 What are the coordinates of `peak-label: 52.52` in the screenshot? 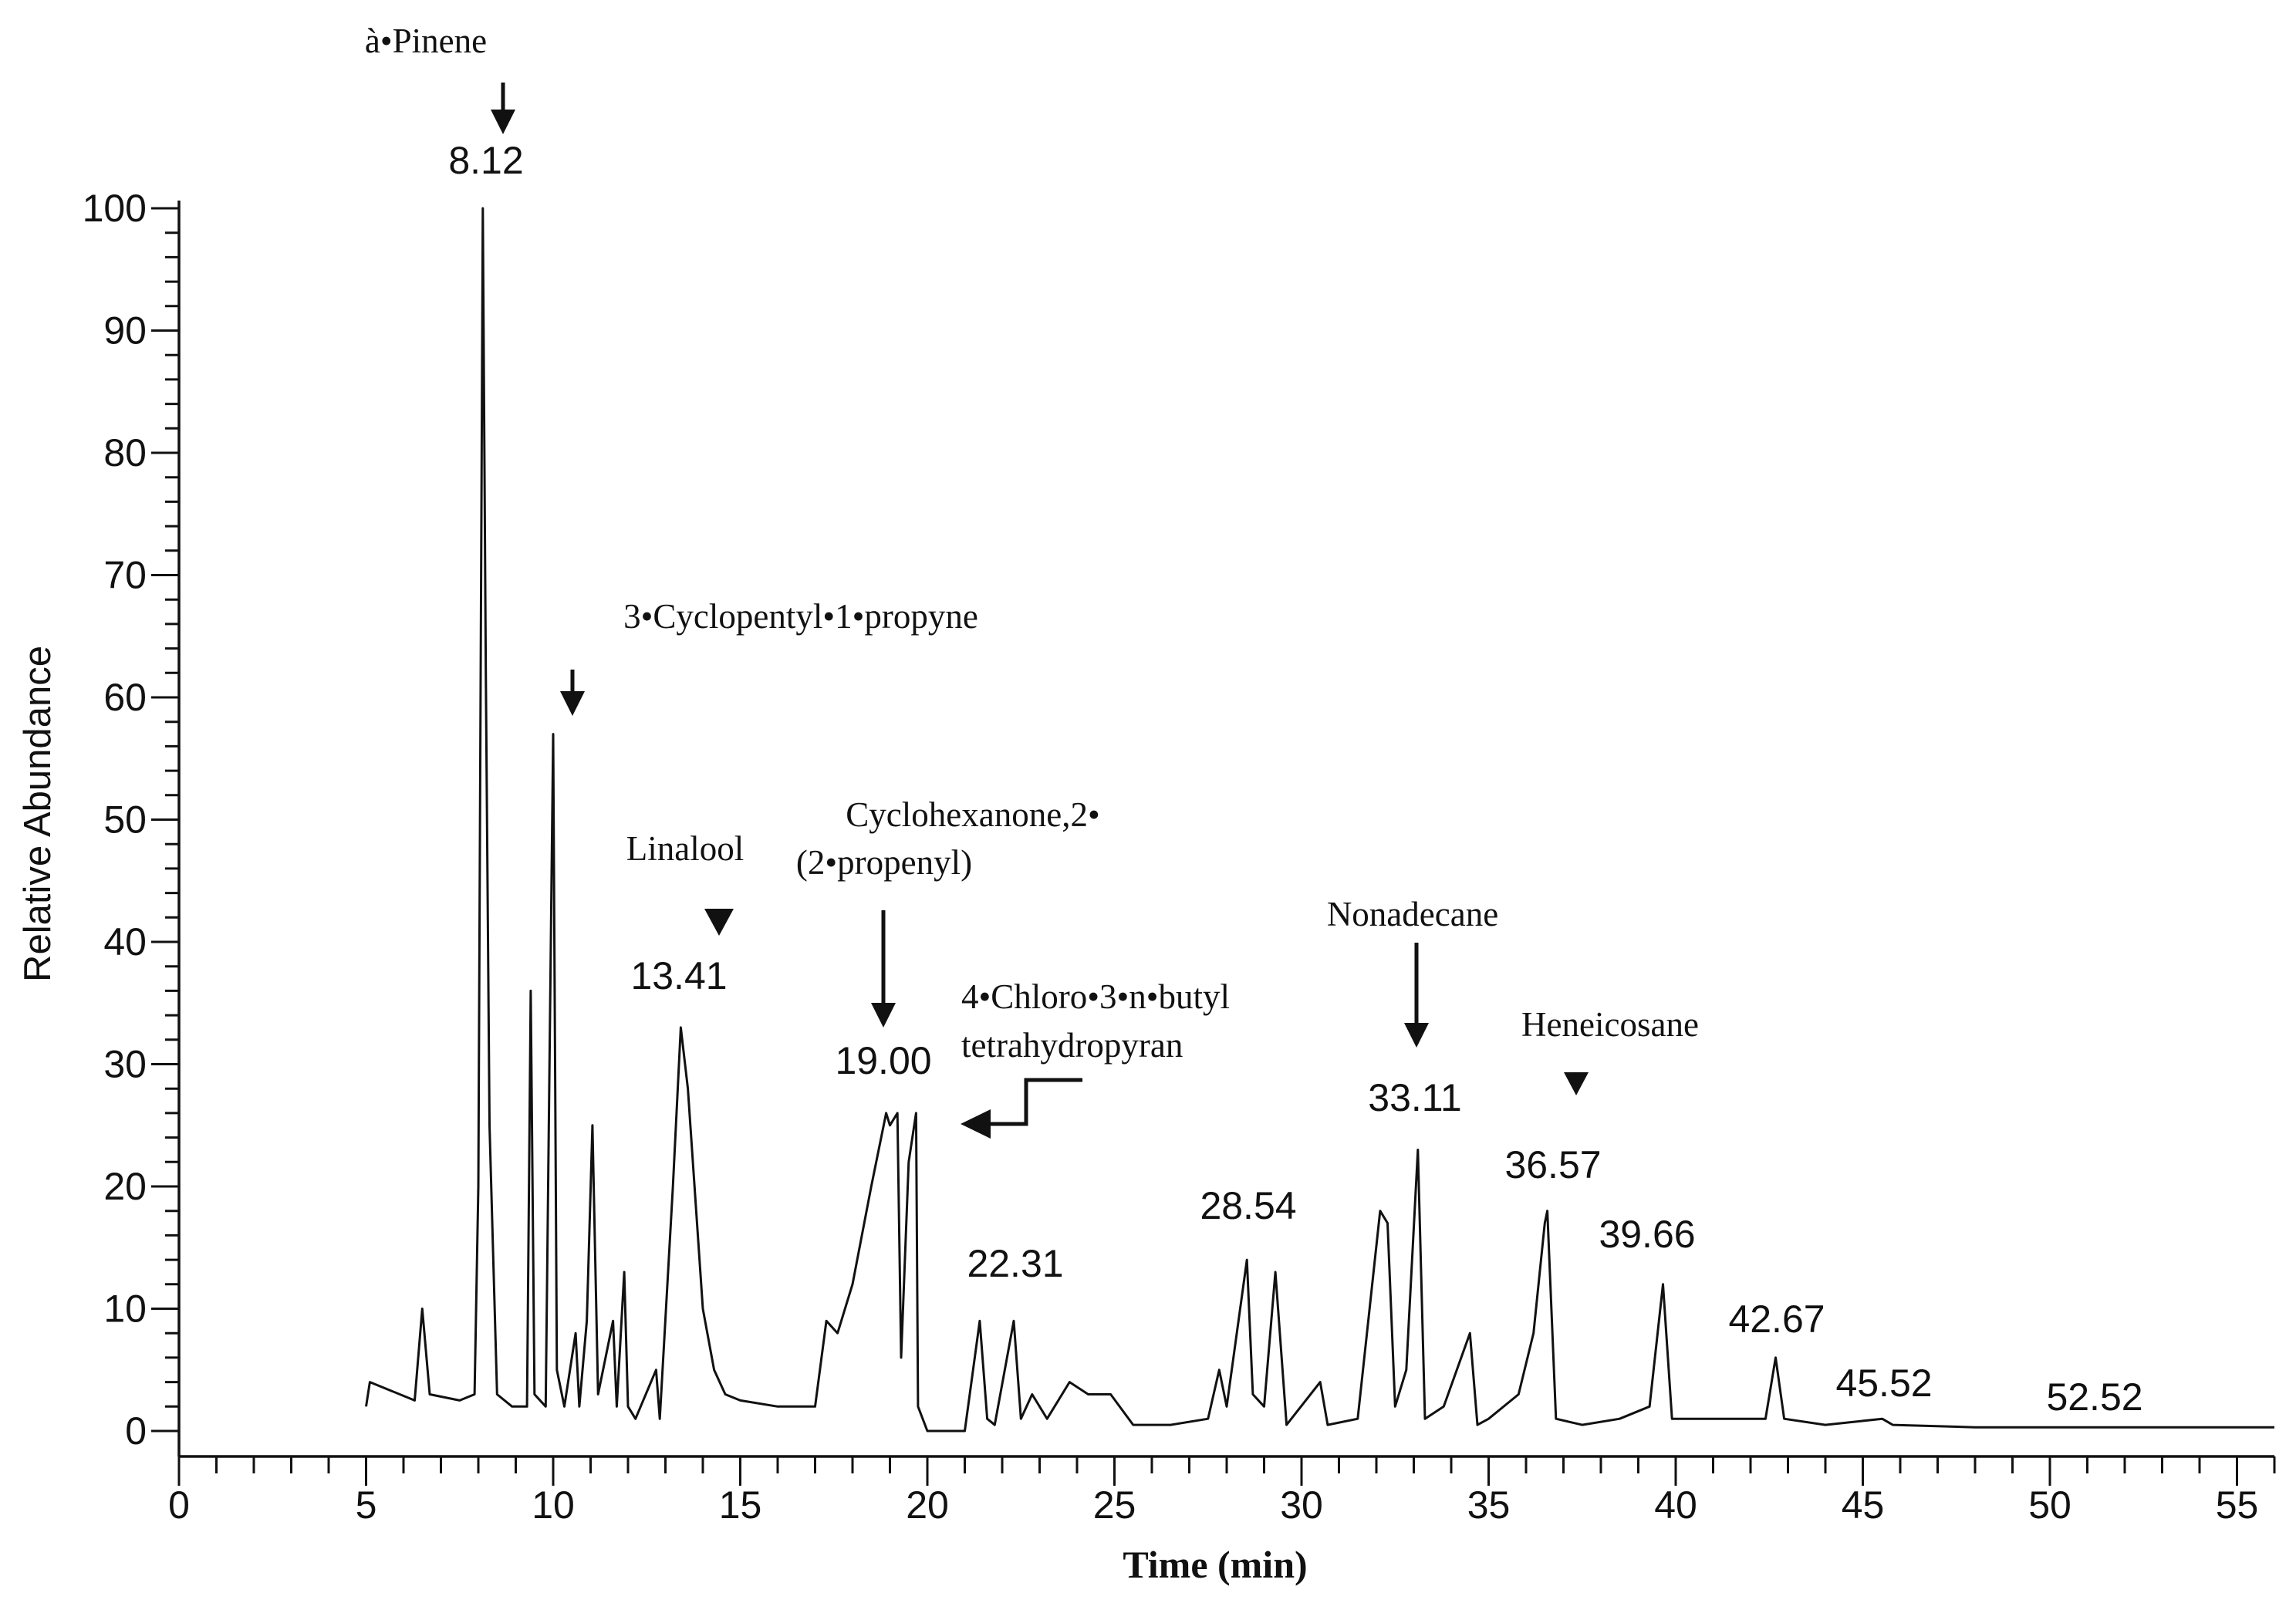 It's located at (2094, 1397).